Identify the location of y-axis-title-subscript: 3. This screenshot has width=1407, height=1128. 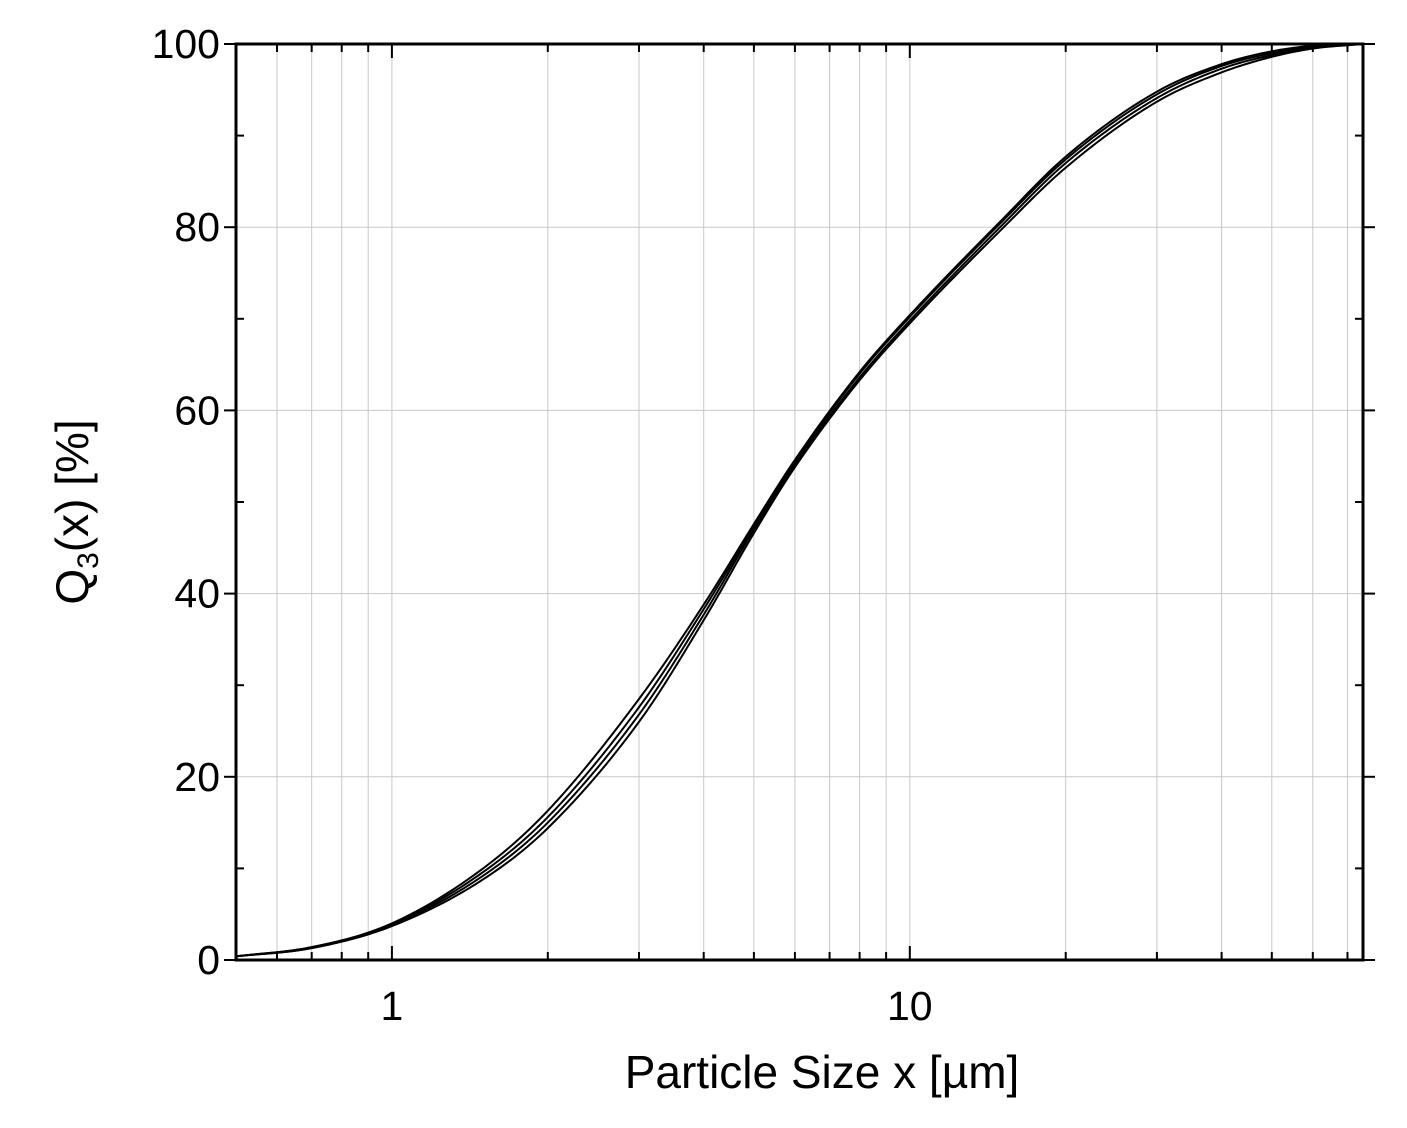
(88, 560).